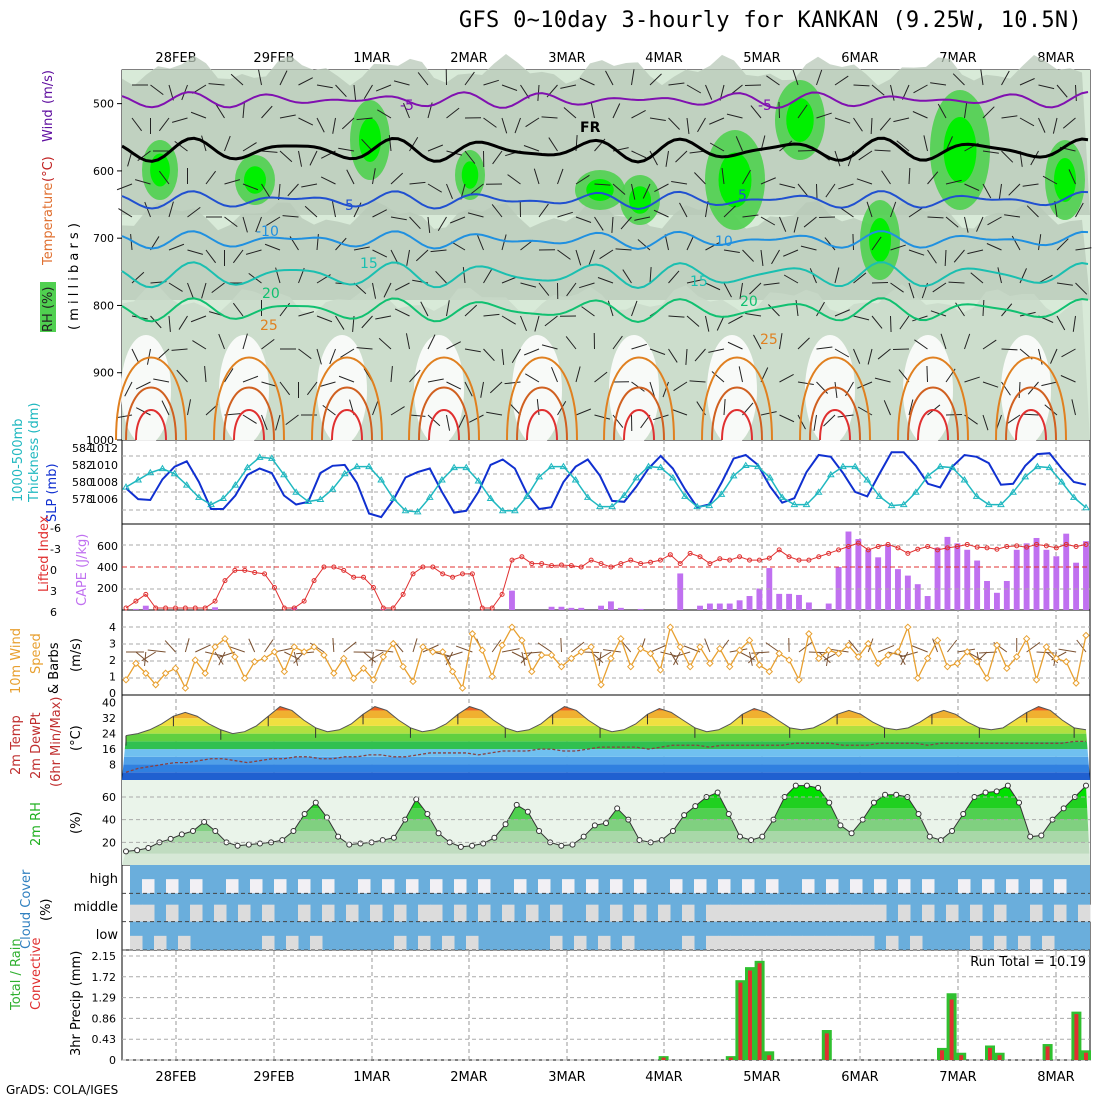  What do you see at coordinates (112, 627) in the screenshot?
I see `wind-ytick-label: 4` at bounding box center [112, 627].